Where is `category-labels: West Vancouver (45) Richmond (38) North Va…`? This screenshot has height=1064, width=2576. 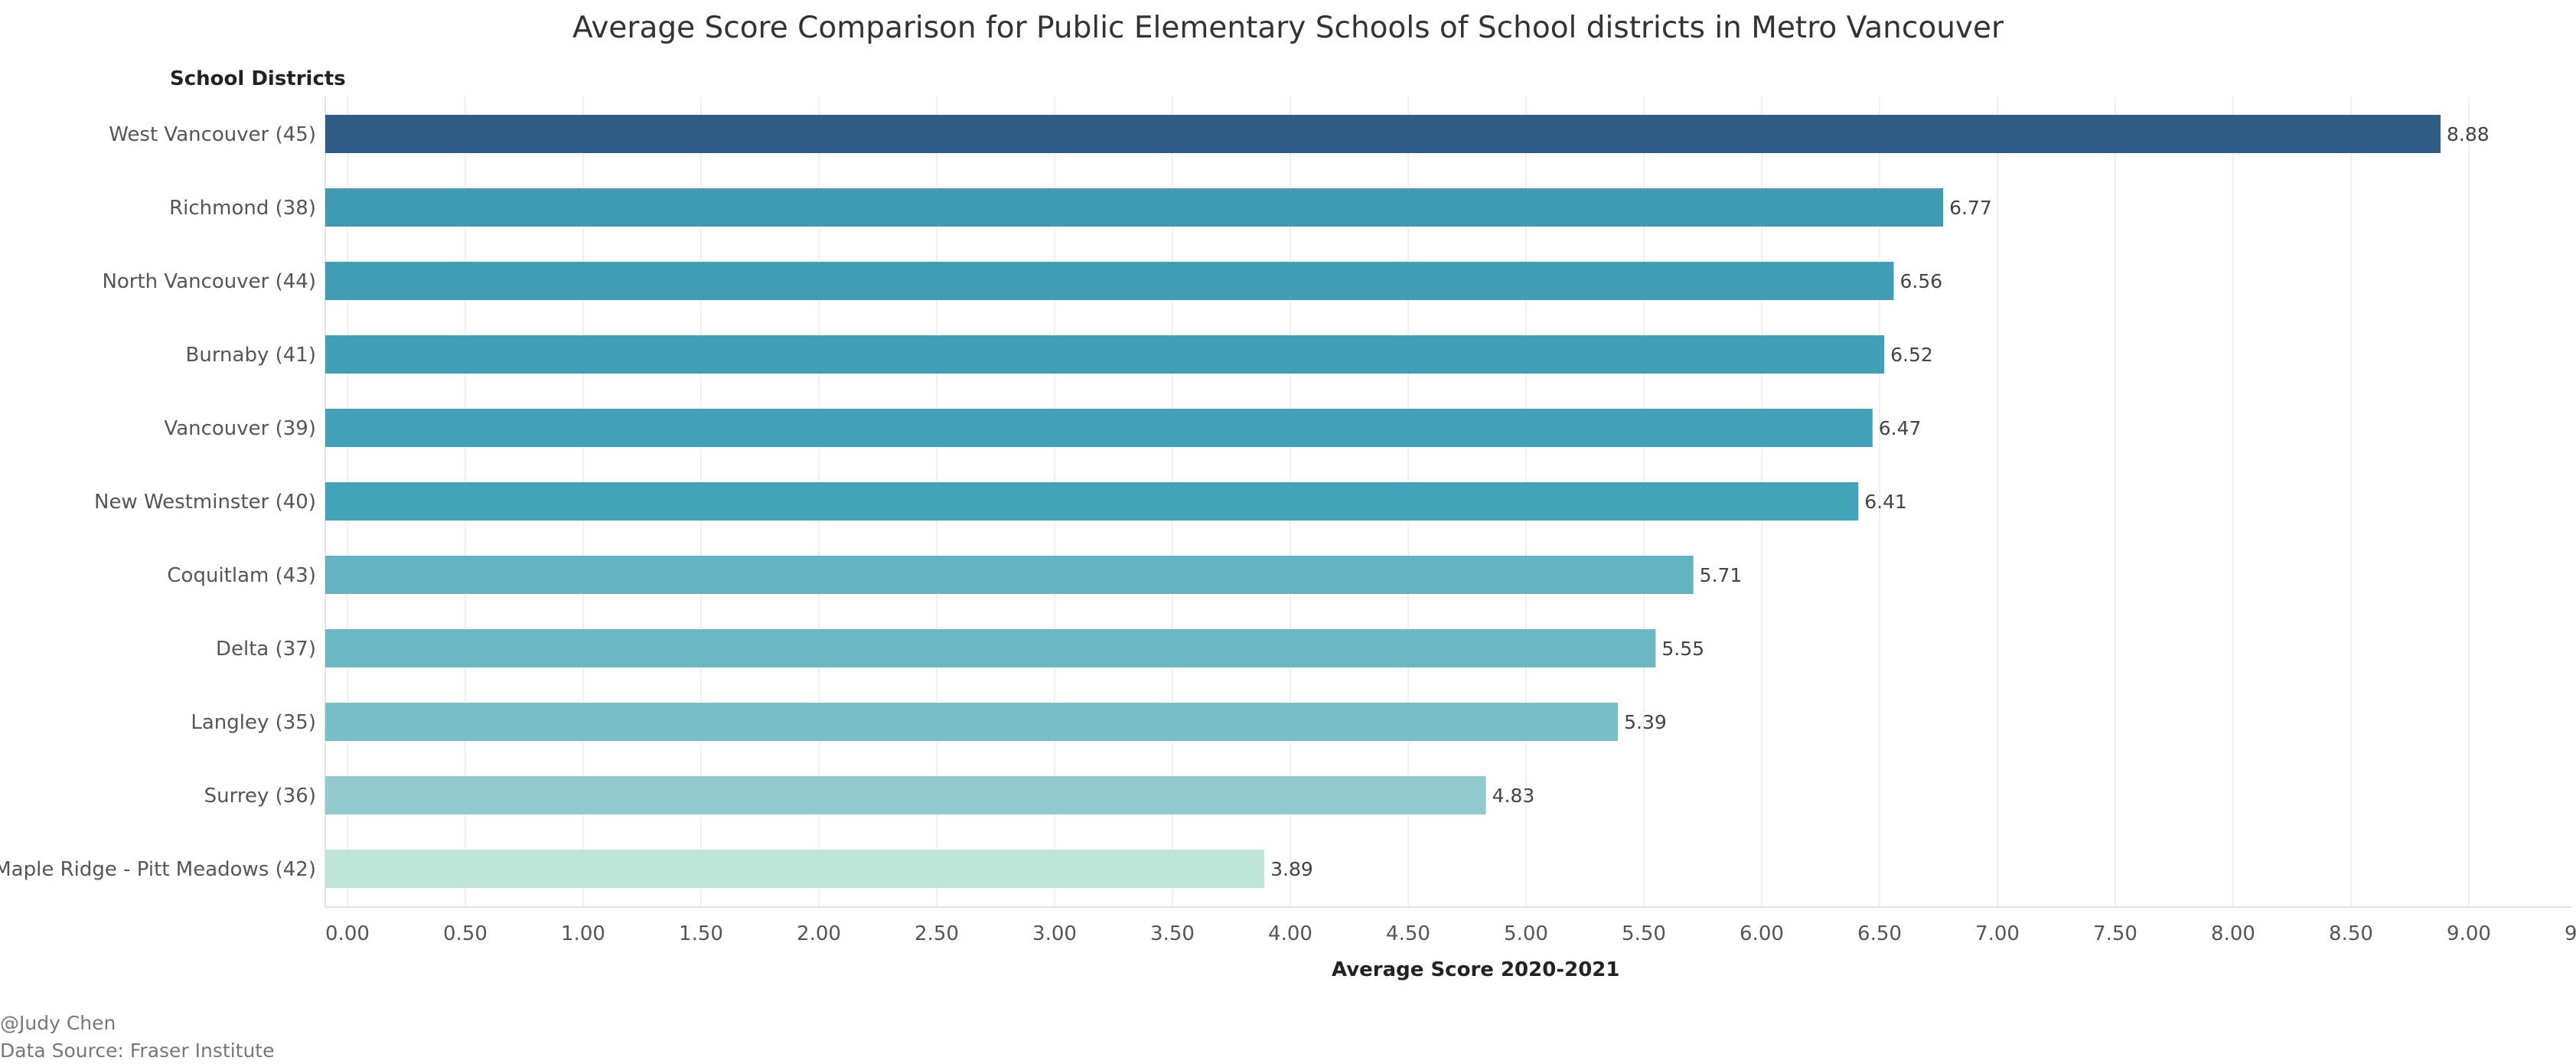 category-labels: West Vancouver (45) Richmond (38) North Va… is located at coordinates (158, 502).